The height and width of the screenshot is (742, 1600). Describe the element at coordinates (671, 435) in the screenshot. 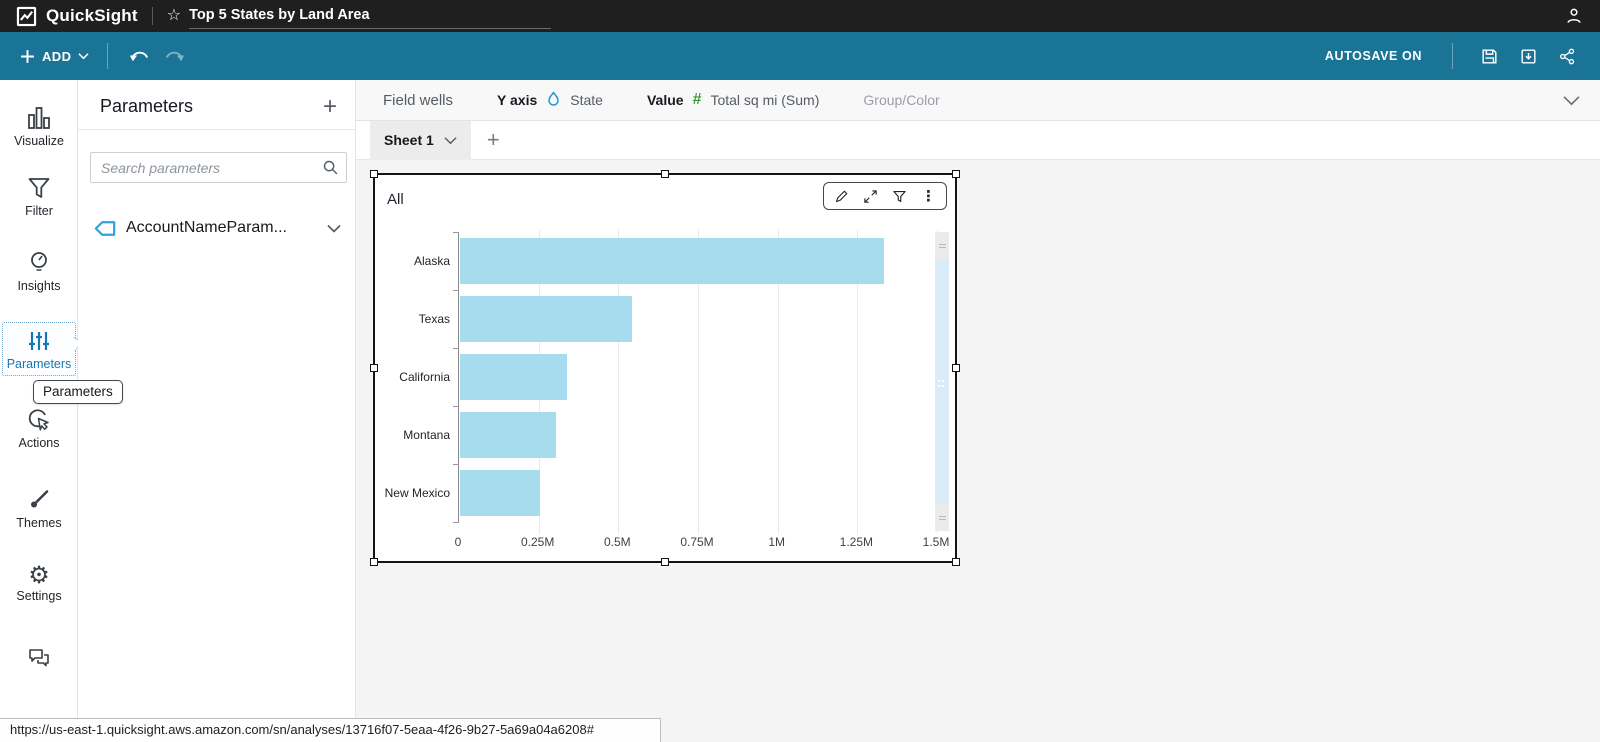

I see `bar-row-montana: Montana` at that location.